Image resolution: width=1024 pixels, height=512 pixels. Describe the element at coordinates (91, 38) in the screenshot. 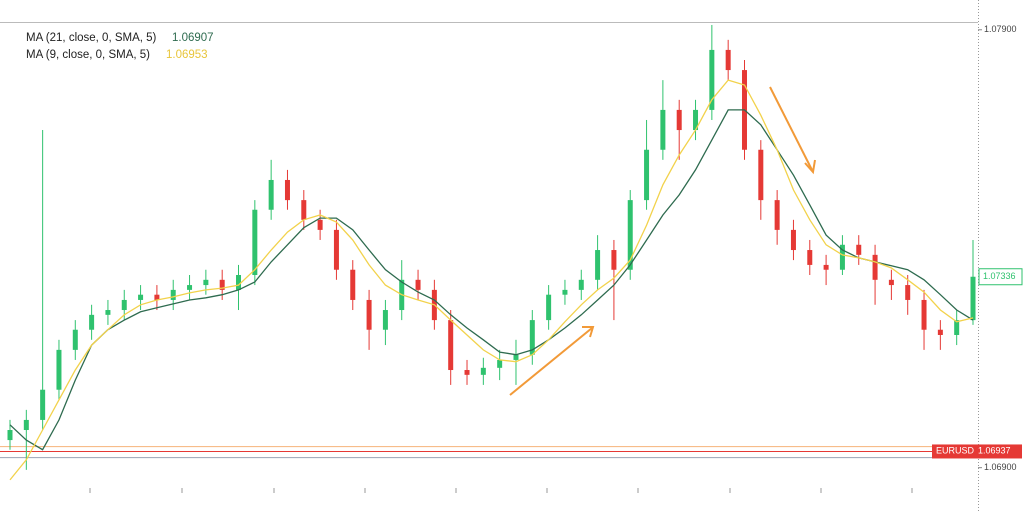

I see `legend-name: MA (21, close, 0, SMA, 5)` at that location.